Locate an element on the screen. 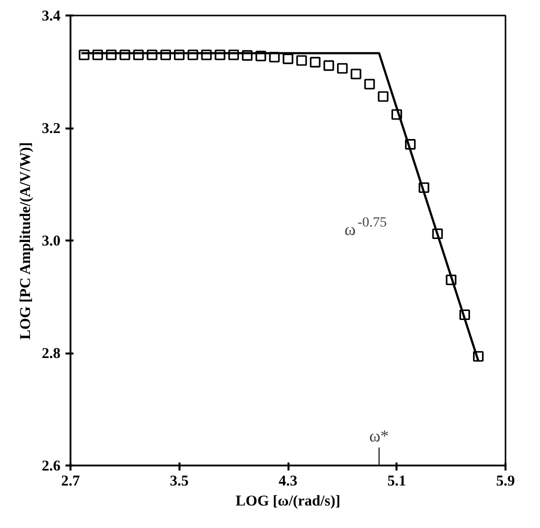  x-axis-title: LOG [ω/(rad/s)] is located at coordinates (288, 502).